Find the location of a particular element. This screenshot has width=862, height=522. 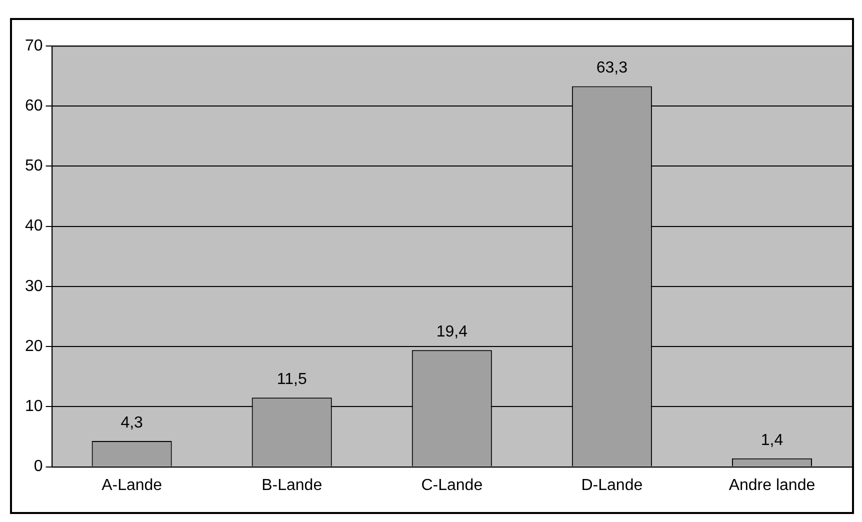

x-tick-label: B-Lande is located at coordinates (292, 485).